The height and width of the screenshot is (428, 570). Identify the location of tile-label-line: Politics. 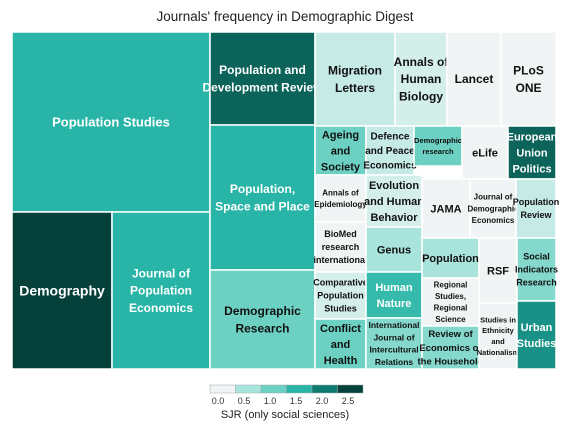
(531, 169).